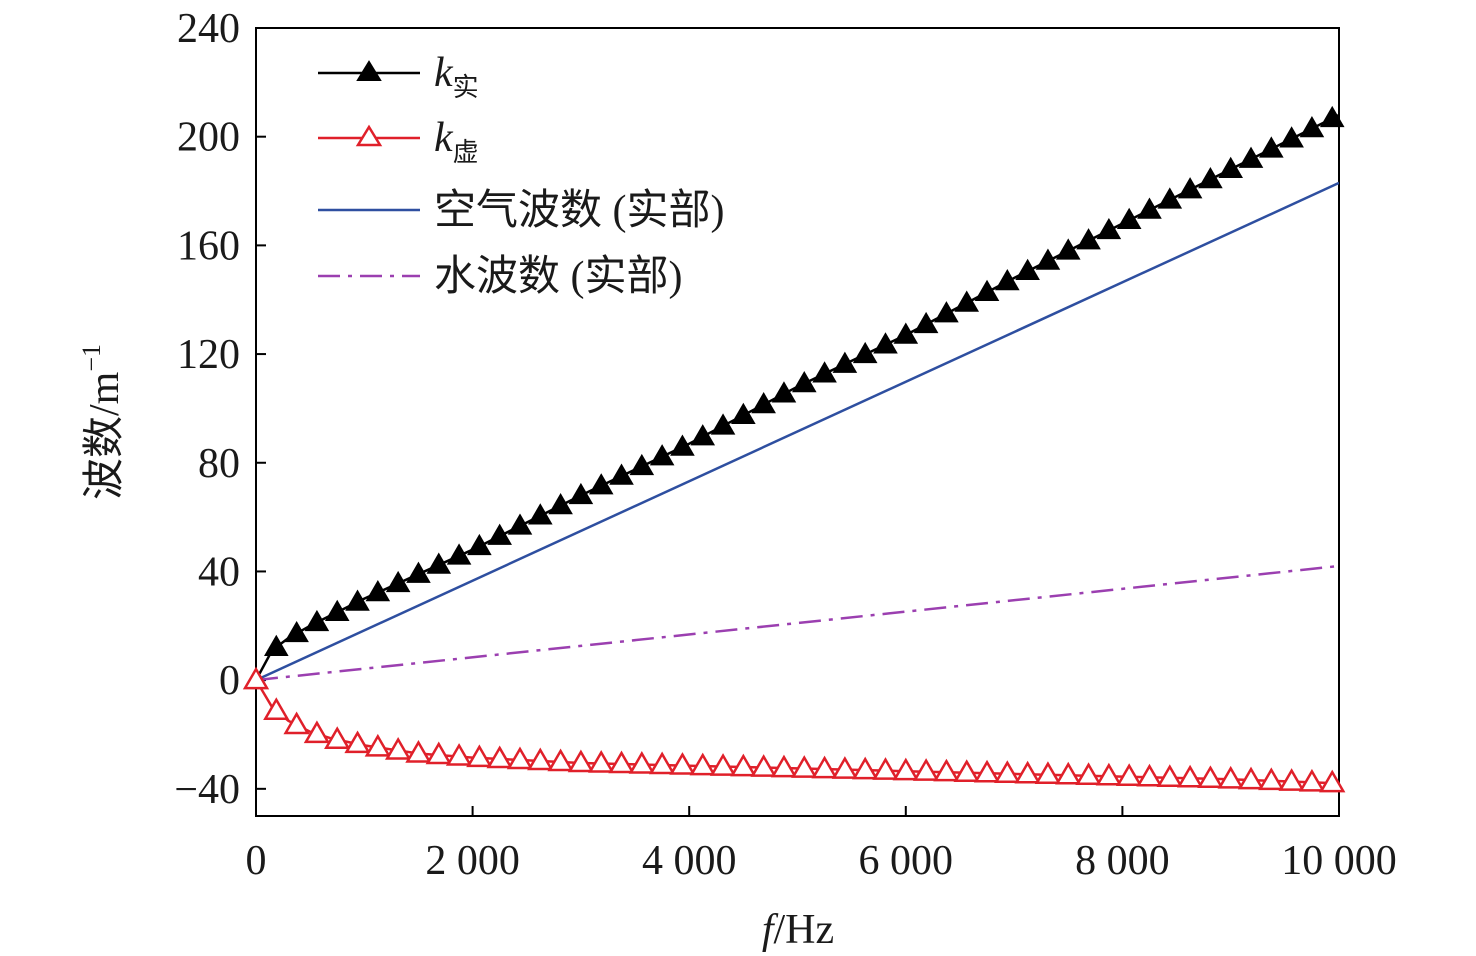 The image size is (1476, 956). Describe the element at coordinates (208, 138) in the screenshot. I see `y-tick-label: 200` at that location.